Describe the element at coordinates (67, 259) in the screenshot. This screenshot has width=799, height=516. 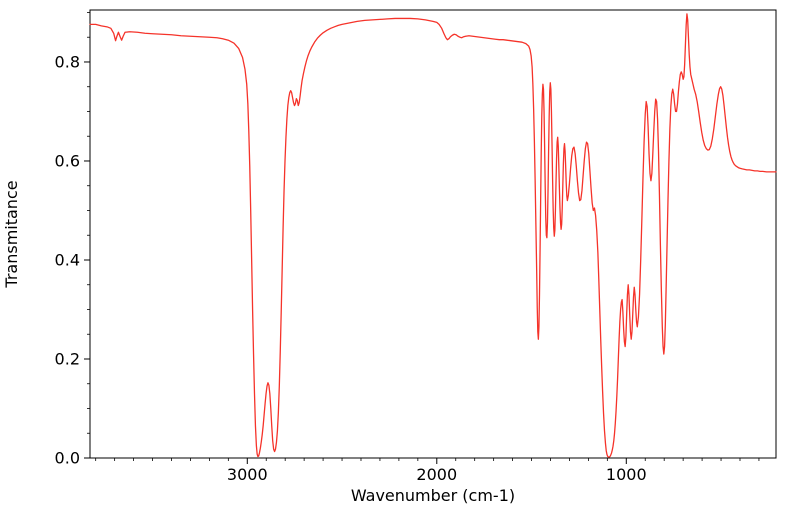
I see `y-tick-label: 0.4` at that location.